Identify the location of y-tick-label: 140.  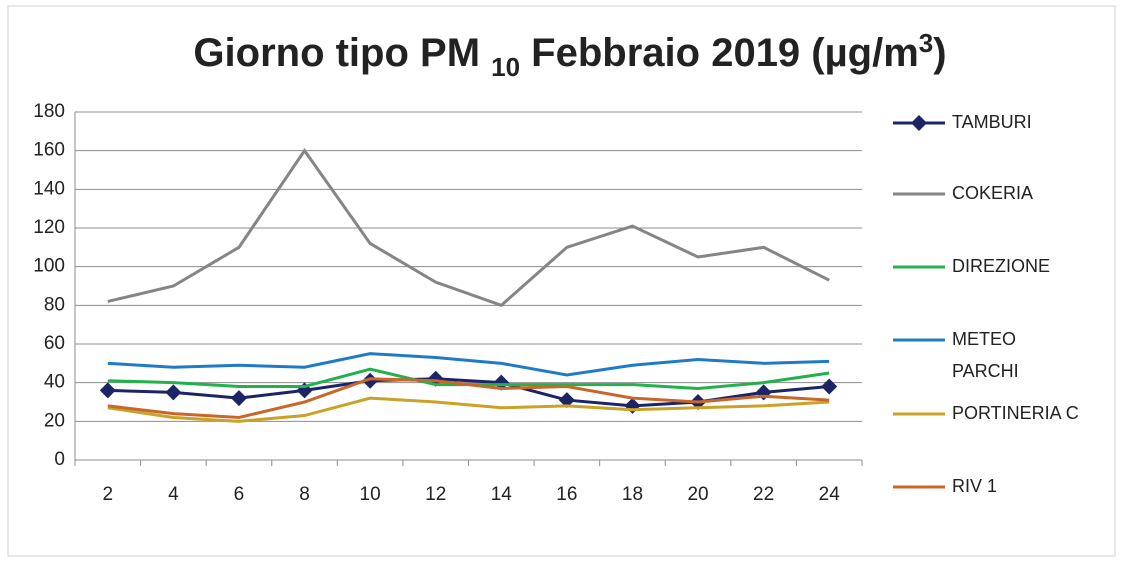
(49, 188).